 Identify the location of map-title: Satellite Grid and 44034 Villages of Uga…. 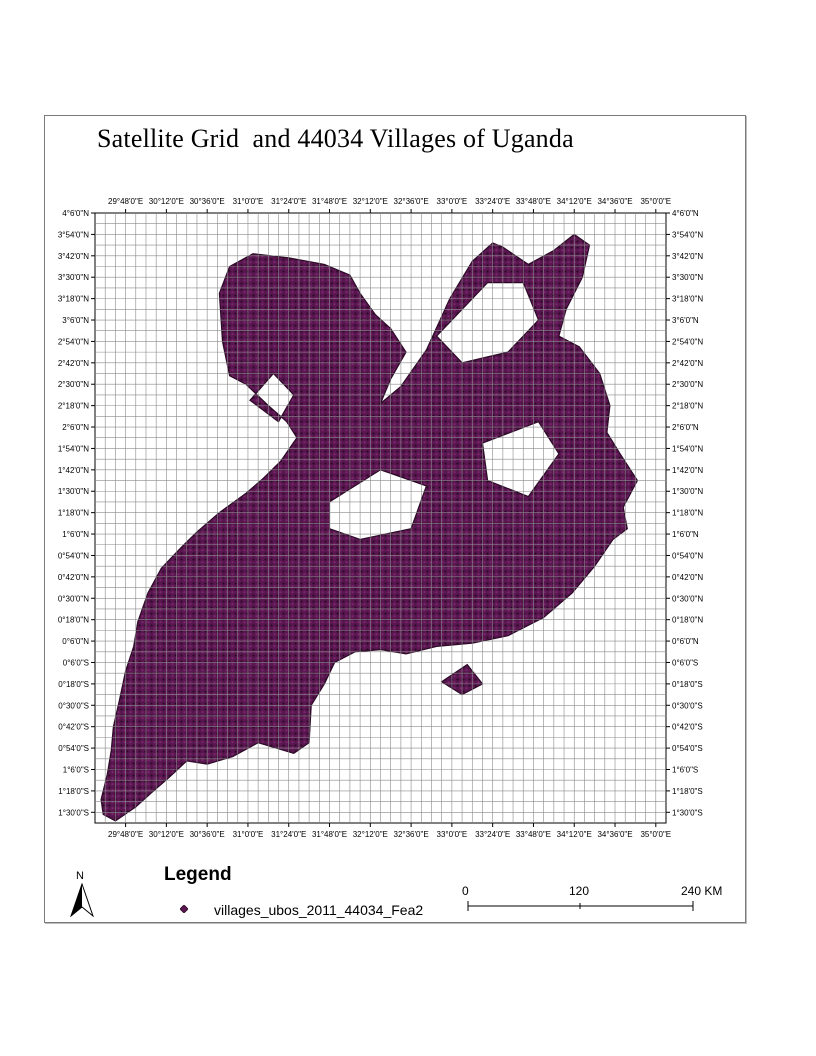
(335, 138).